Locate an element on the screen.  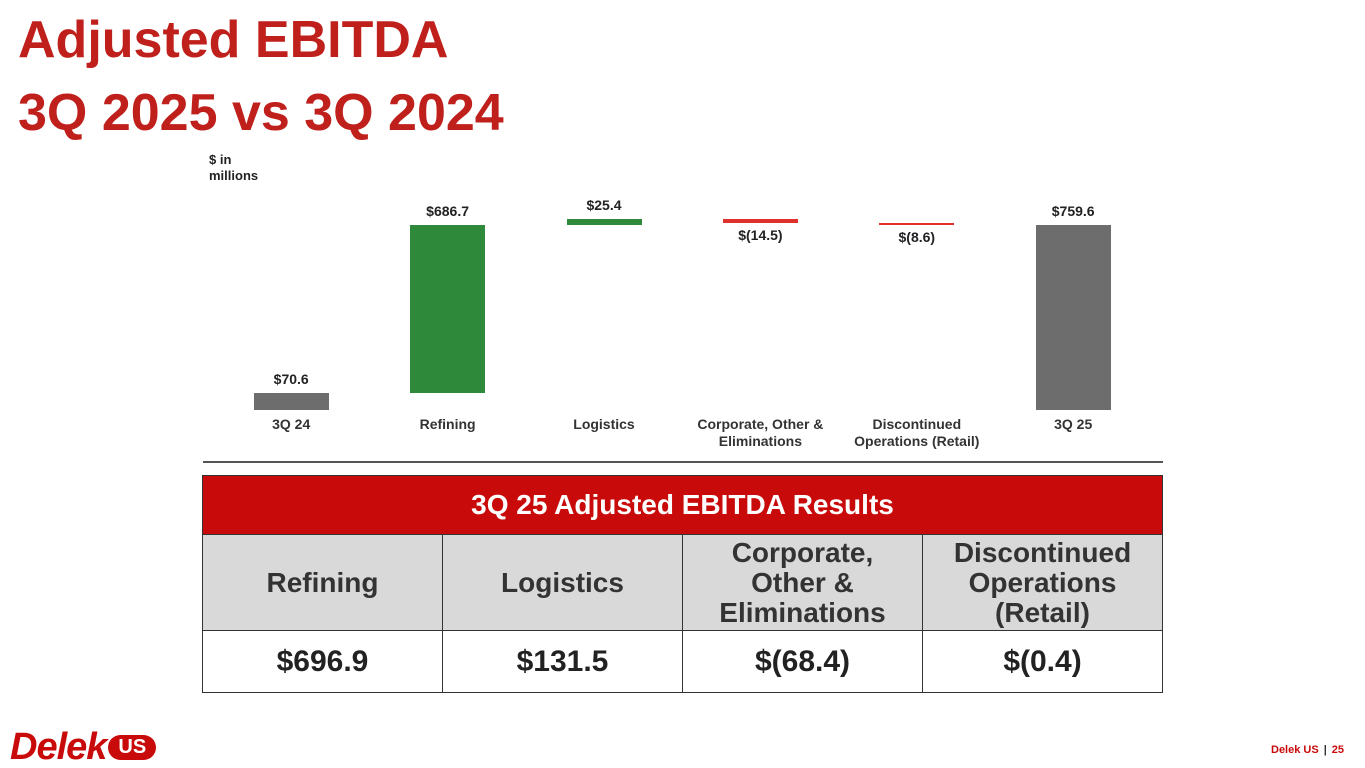
logo-badge: US is located at coordinates (132, 747).